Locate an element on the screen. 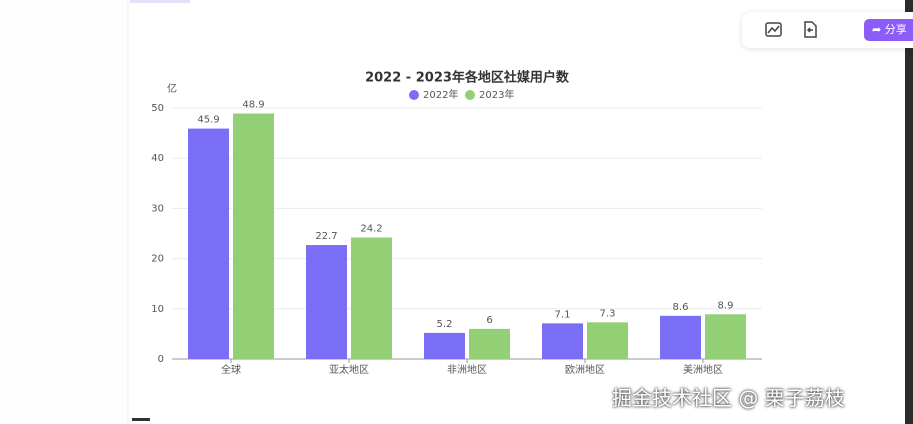 Image resolution: width=913 pixels, height=424 pixels. value-label: 8.6 is located at coordinates (681, 307).